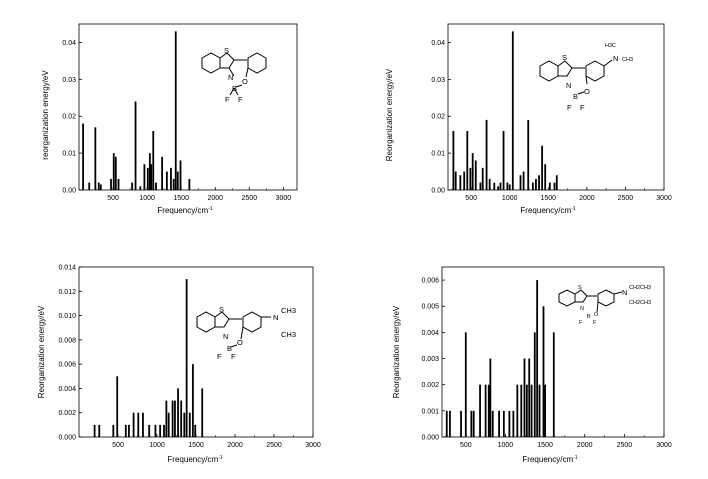  Describe the element at coordinates (430, 411) in the screenshot. I see `y-tick-label: 0.001` at that location.